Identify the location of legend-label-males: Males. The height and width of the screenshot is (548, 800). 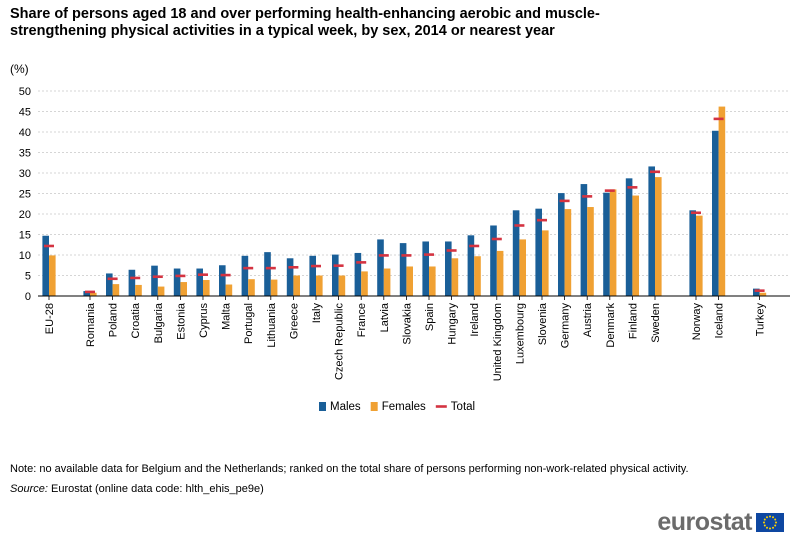
(345, 407).